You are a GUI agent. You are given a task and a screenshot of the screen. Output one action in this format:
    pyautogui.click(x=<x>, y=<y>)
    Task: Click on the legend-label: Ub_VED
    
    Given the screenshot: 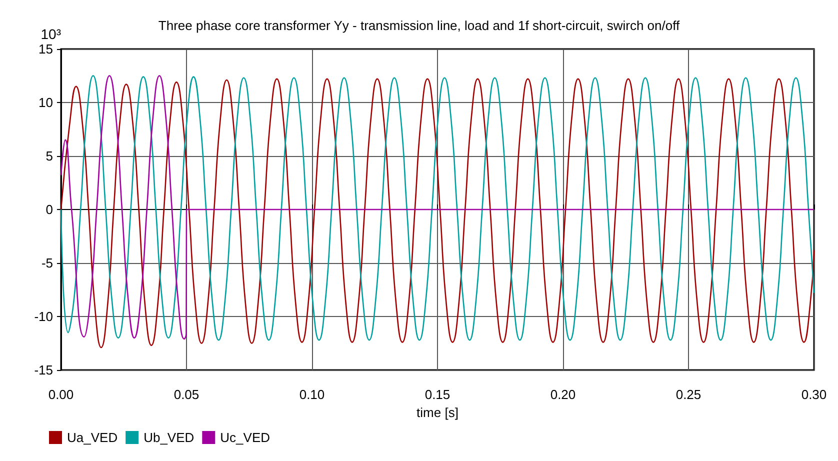 What is the action you would take?
    pyautogui.click(x=169, y=437)
    